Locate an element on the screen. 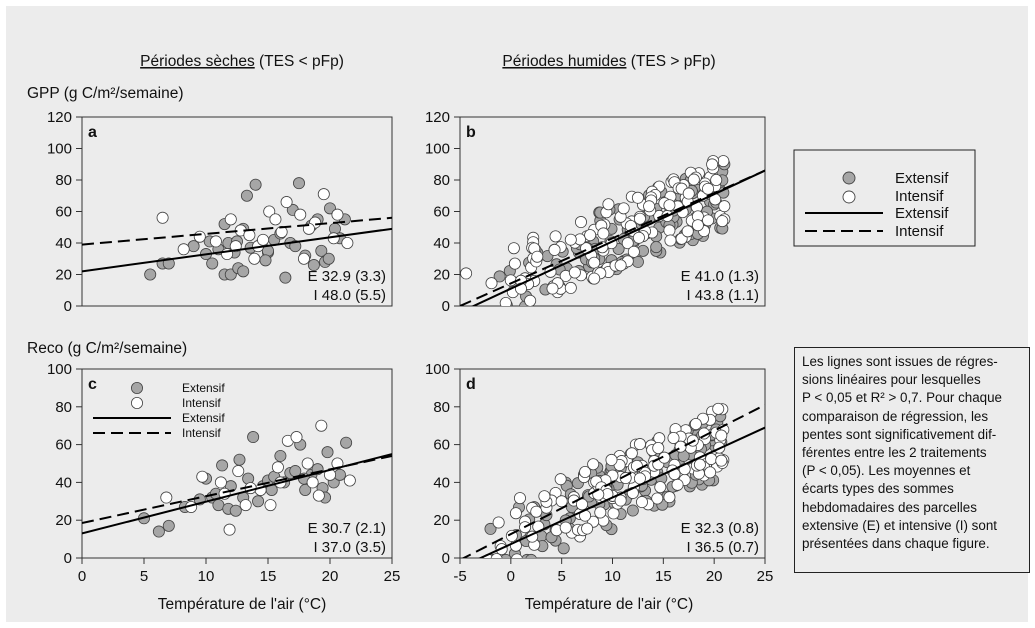 The width and height of the screenshot is (1035, 628). row-label-gpp: GPP (g C/m²/semaine) is located at coordinates (105, 93).